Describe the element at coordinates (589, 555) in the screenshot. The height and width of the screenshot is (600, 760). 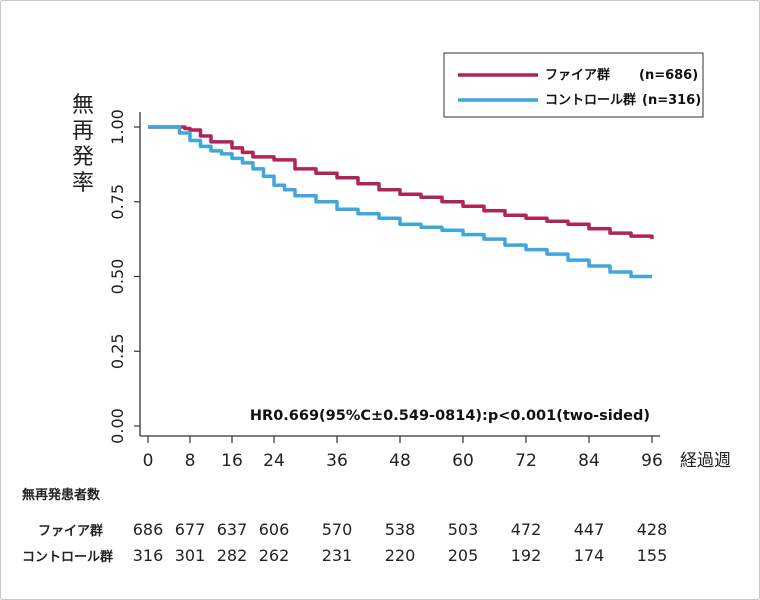
I see `risk-cell: 174` at that location.